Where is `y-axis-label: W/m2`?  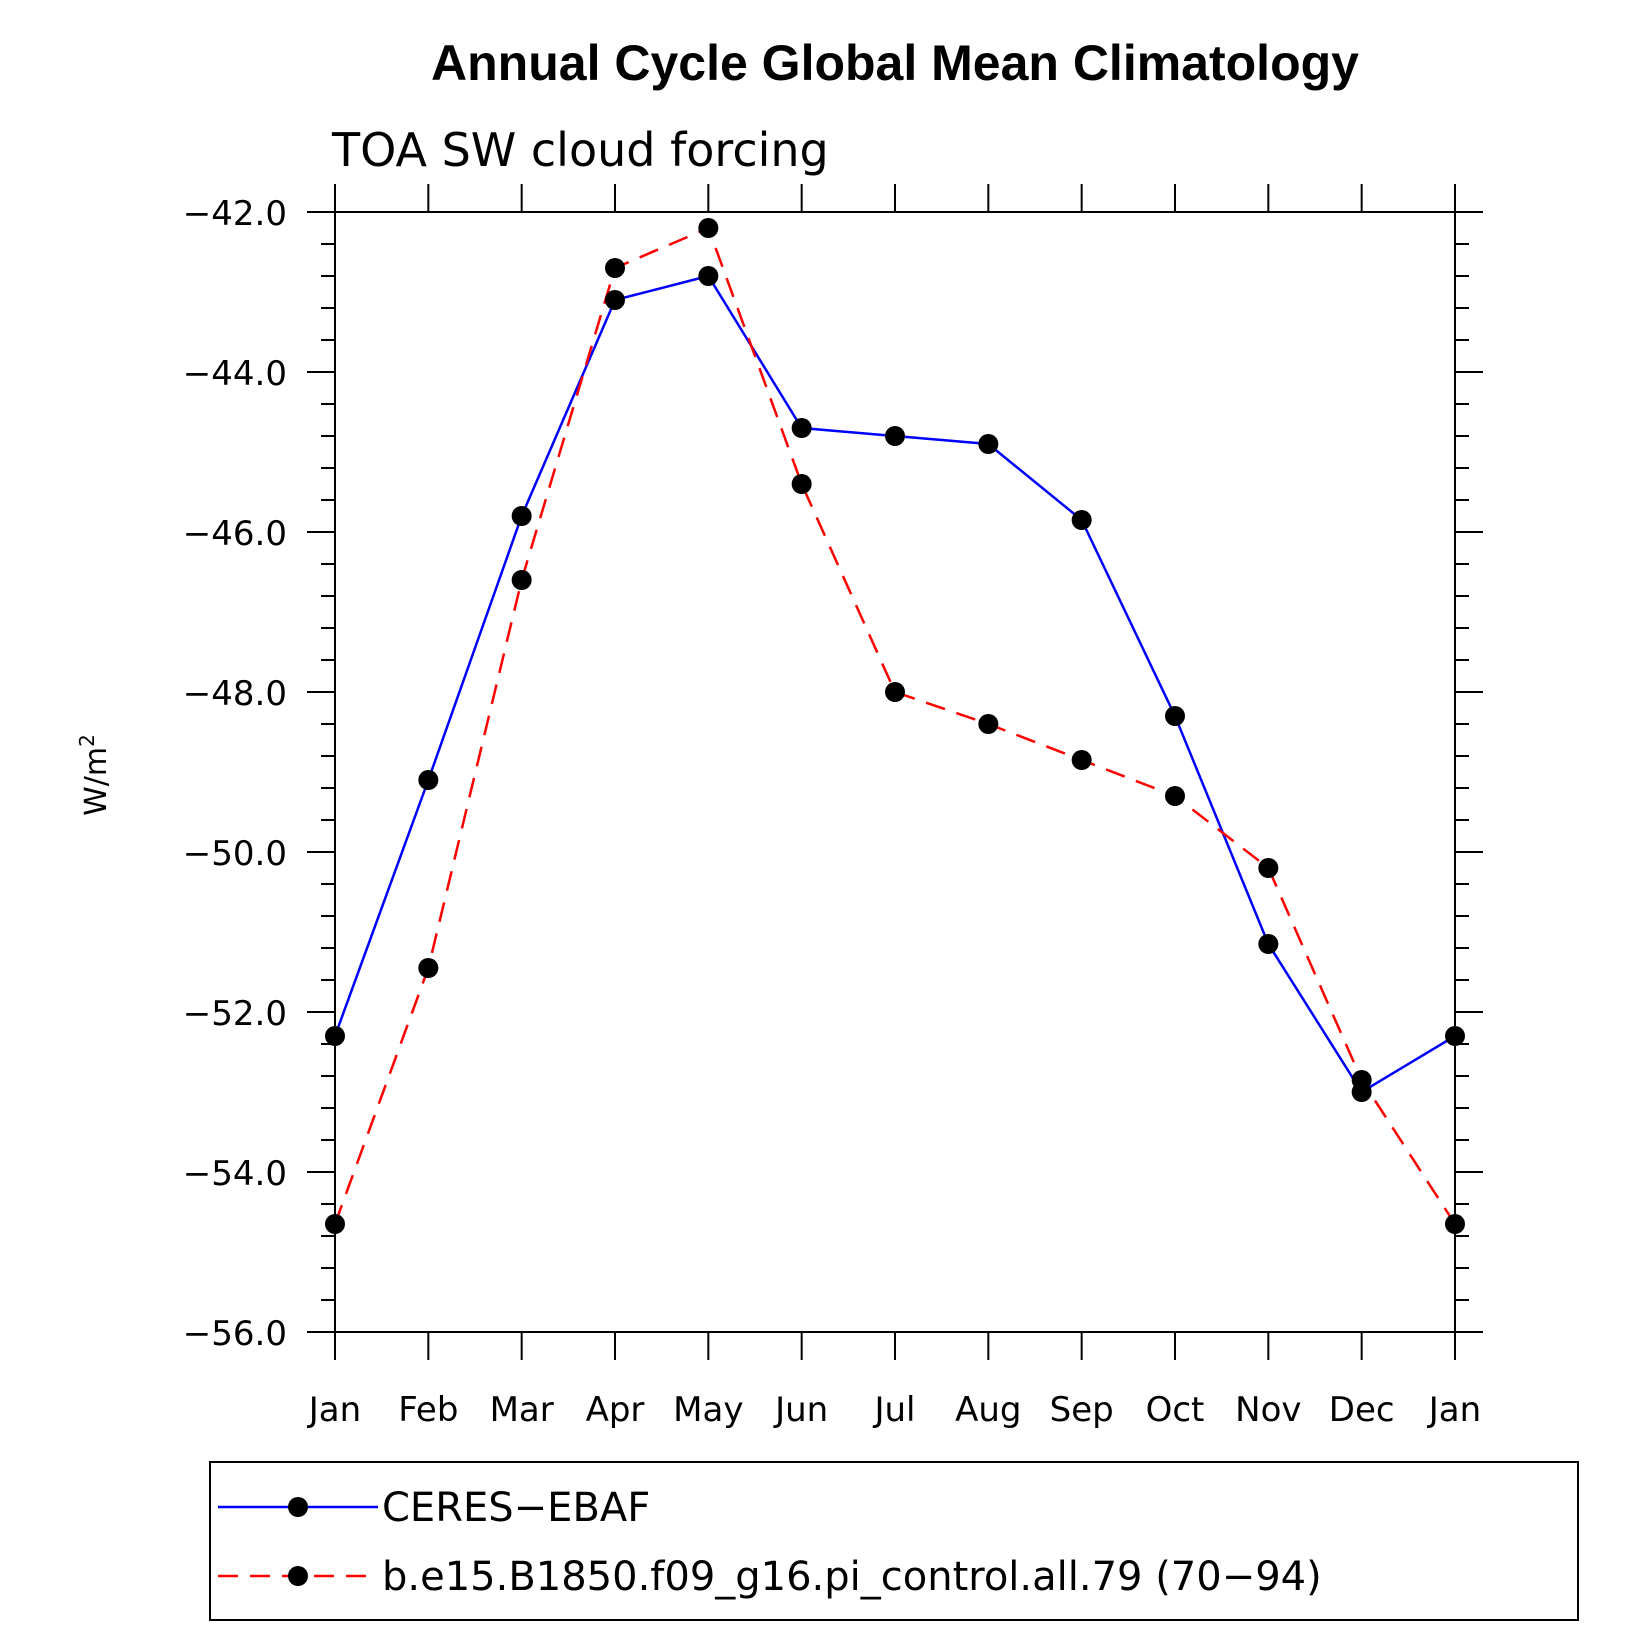 y-axis-label: W/m2 is located at coordinates (94, 775).